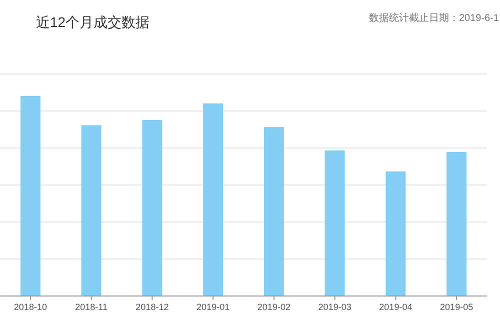 Image resolution: width=500 pixels, height=322 pixels. I want to click on x-tick-label: 2018-12, so click(152, 307).